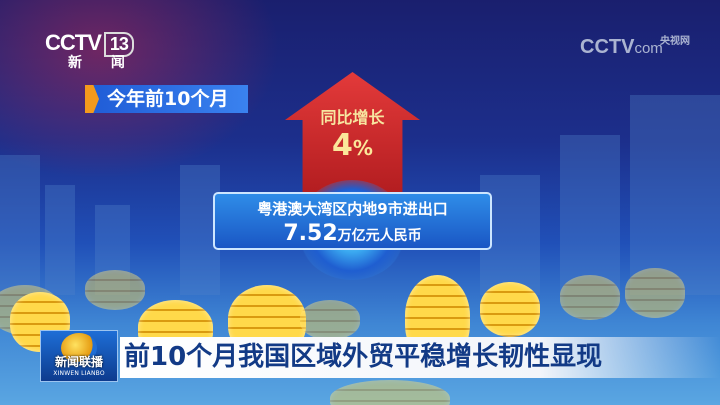  Describe the element at coordinates (102, 63) in the screenshot. I see `channel-subtitle: 新 闻` at that location.